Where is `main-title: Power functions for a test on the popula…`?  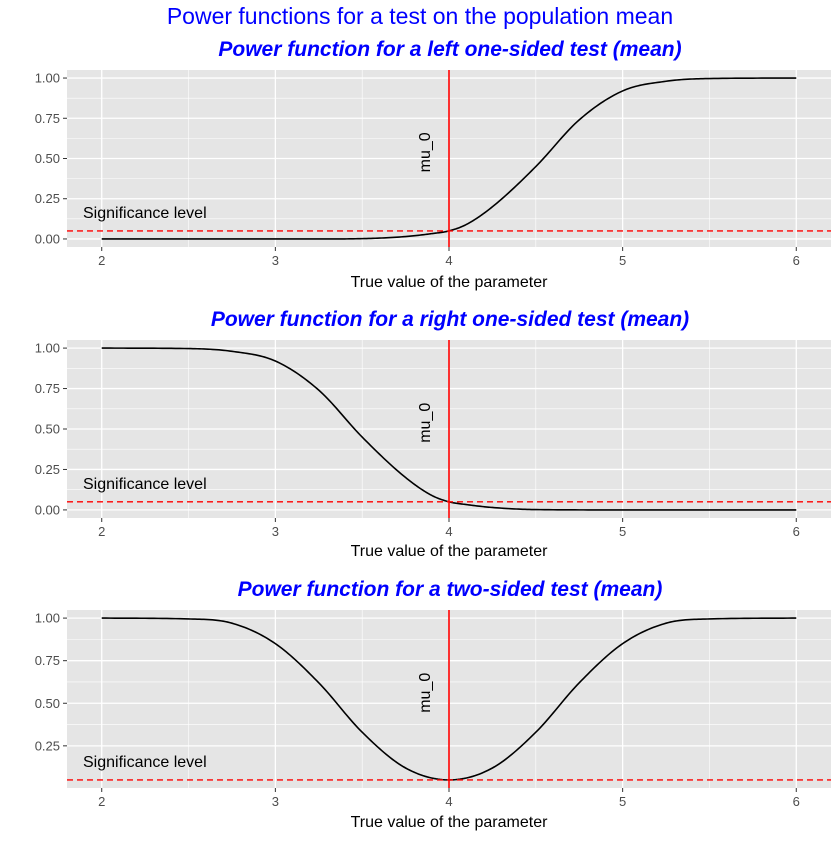 main-title: Power functions for a test on the popula… is located at coordinates (420, 16).